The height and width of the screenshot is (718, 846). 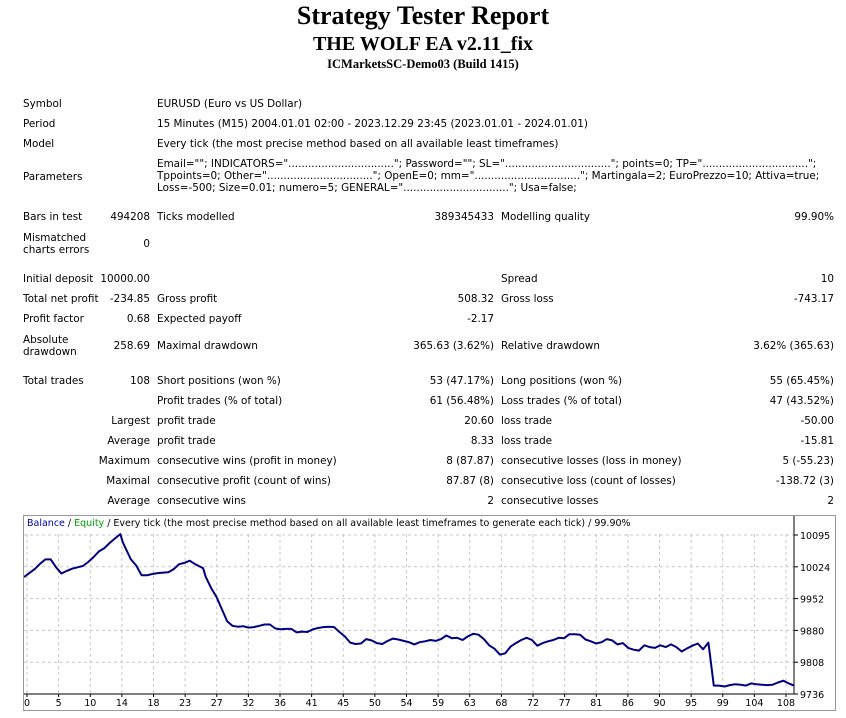 I want to click on chart-x-tick-label: 10, so click(x=90, y=703).